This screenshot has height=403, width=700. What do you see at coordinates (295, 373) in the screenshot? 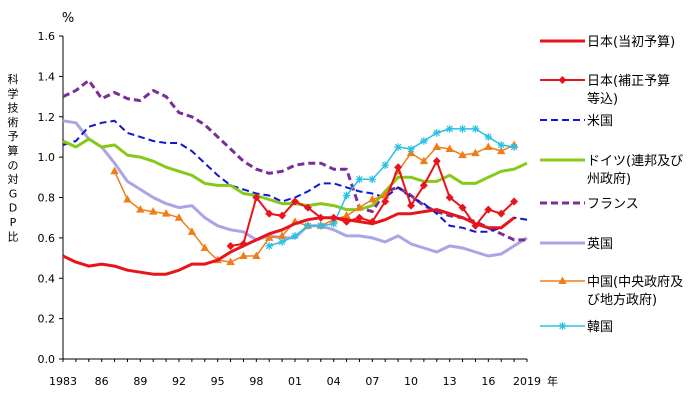
I see `x-axis-ticks: 1983 86 89 92 95 98 01 04 07 10 13 16 2019` at bounding box center [295, 373].